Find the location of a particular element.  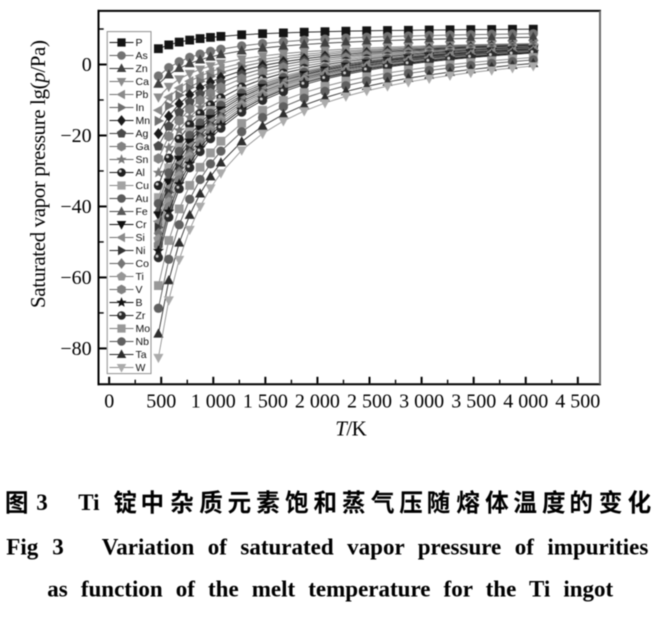

svg-text: V is located at coordinates (139, 290).